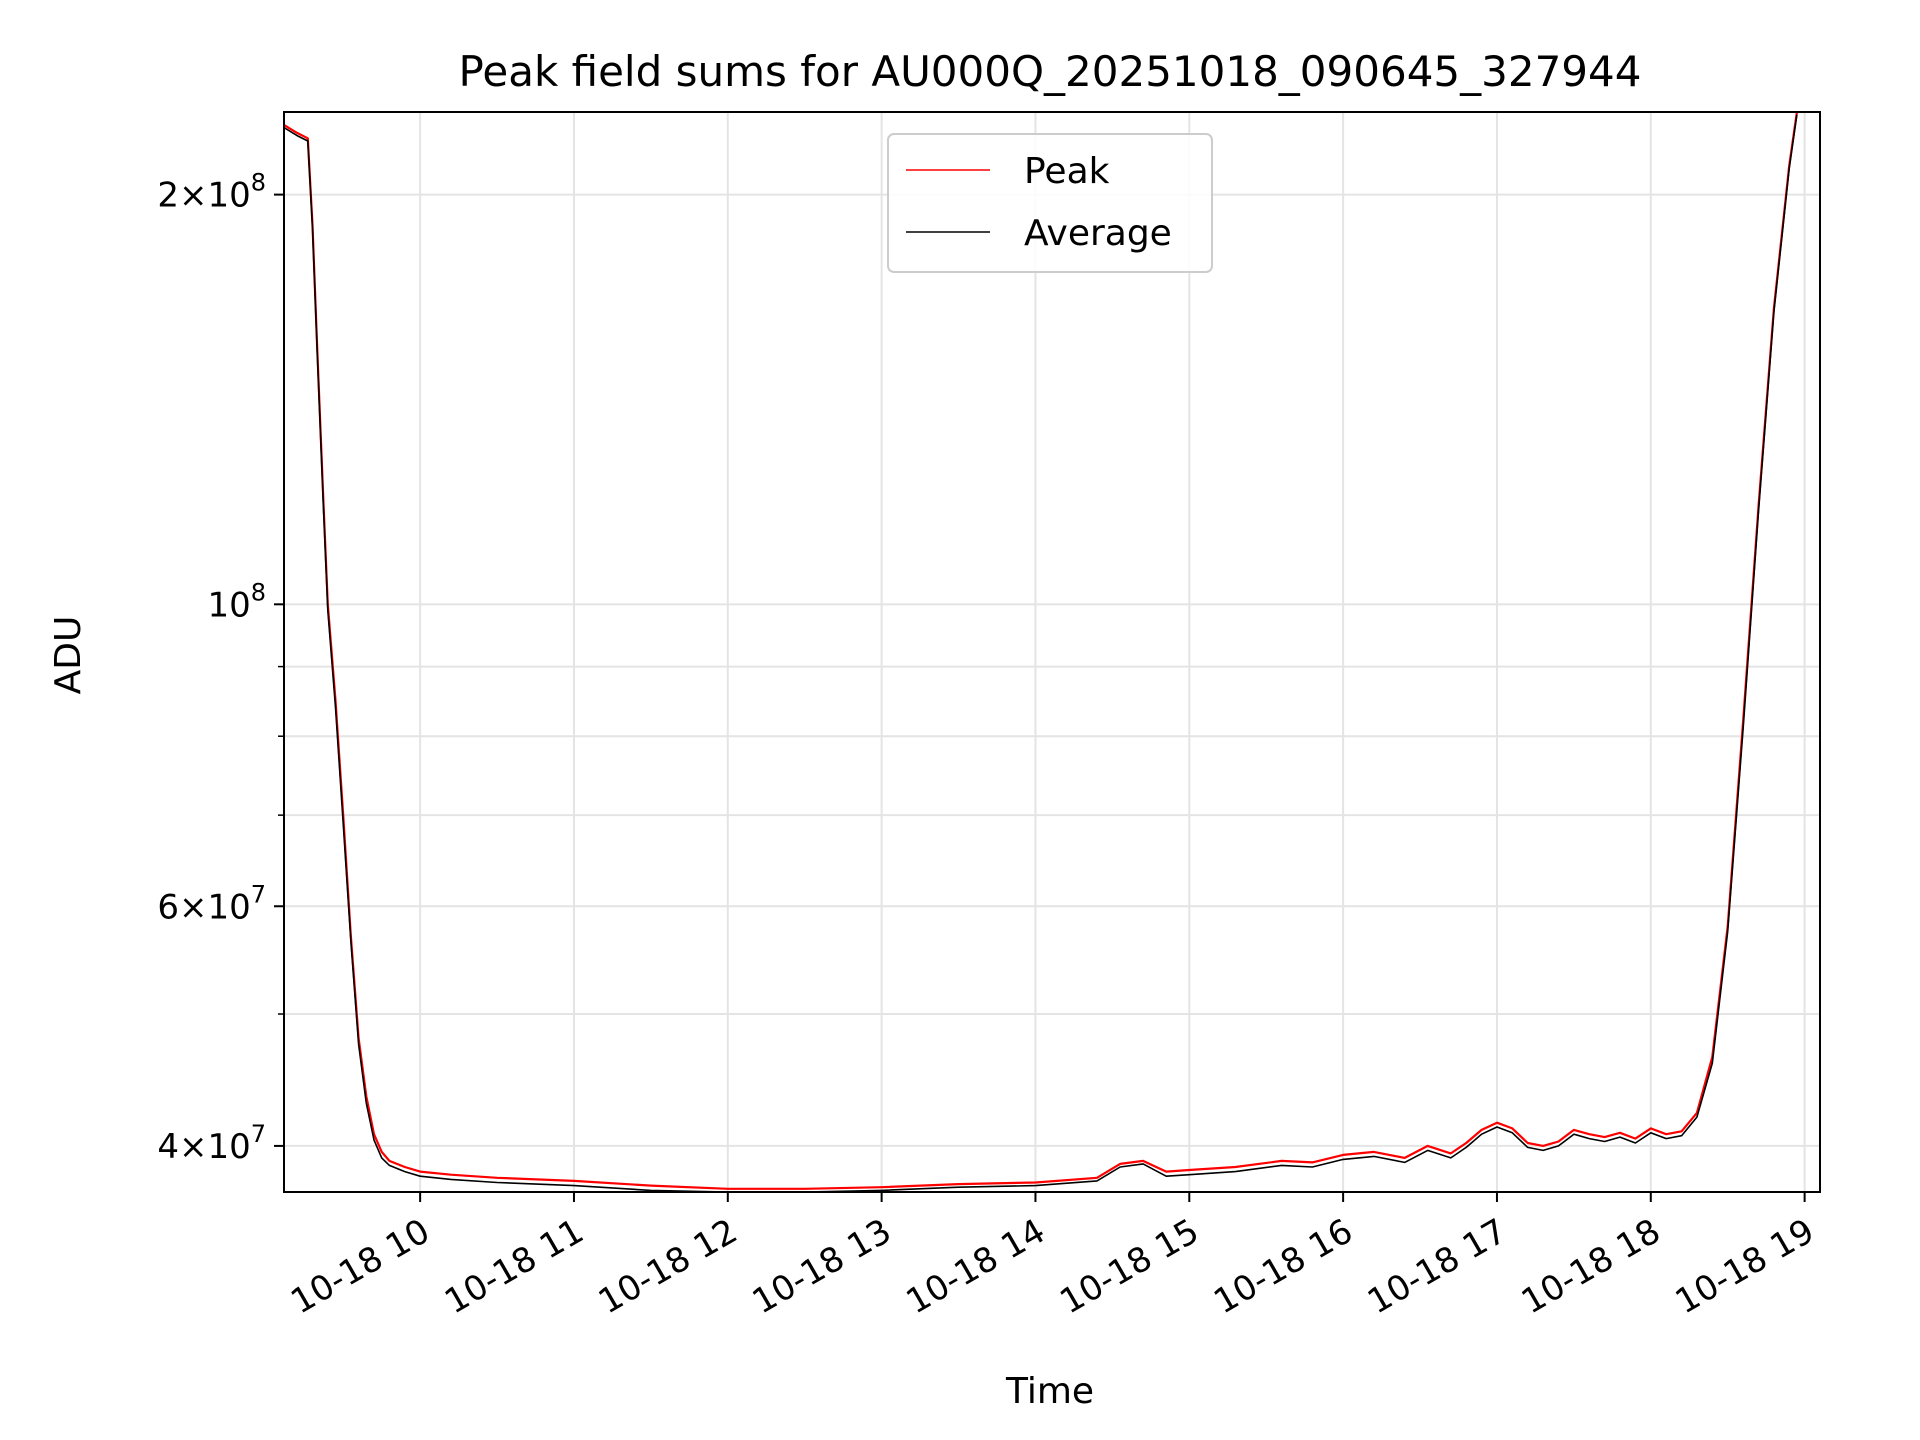 The width and height of the screenshot is (1920, 1440). I want to click on legend: Peak Average, so click(1050, 203).